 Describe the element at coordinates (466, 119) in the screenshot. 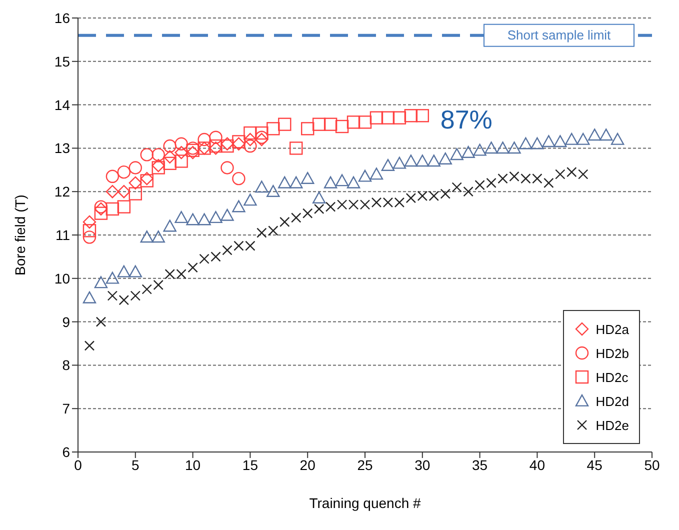

I see `annotation: 87%` at that location.